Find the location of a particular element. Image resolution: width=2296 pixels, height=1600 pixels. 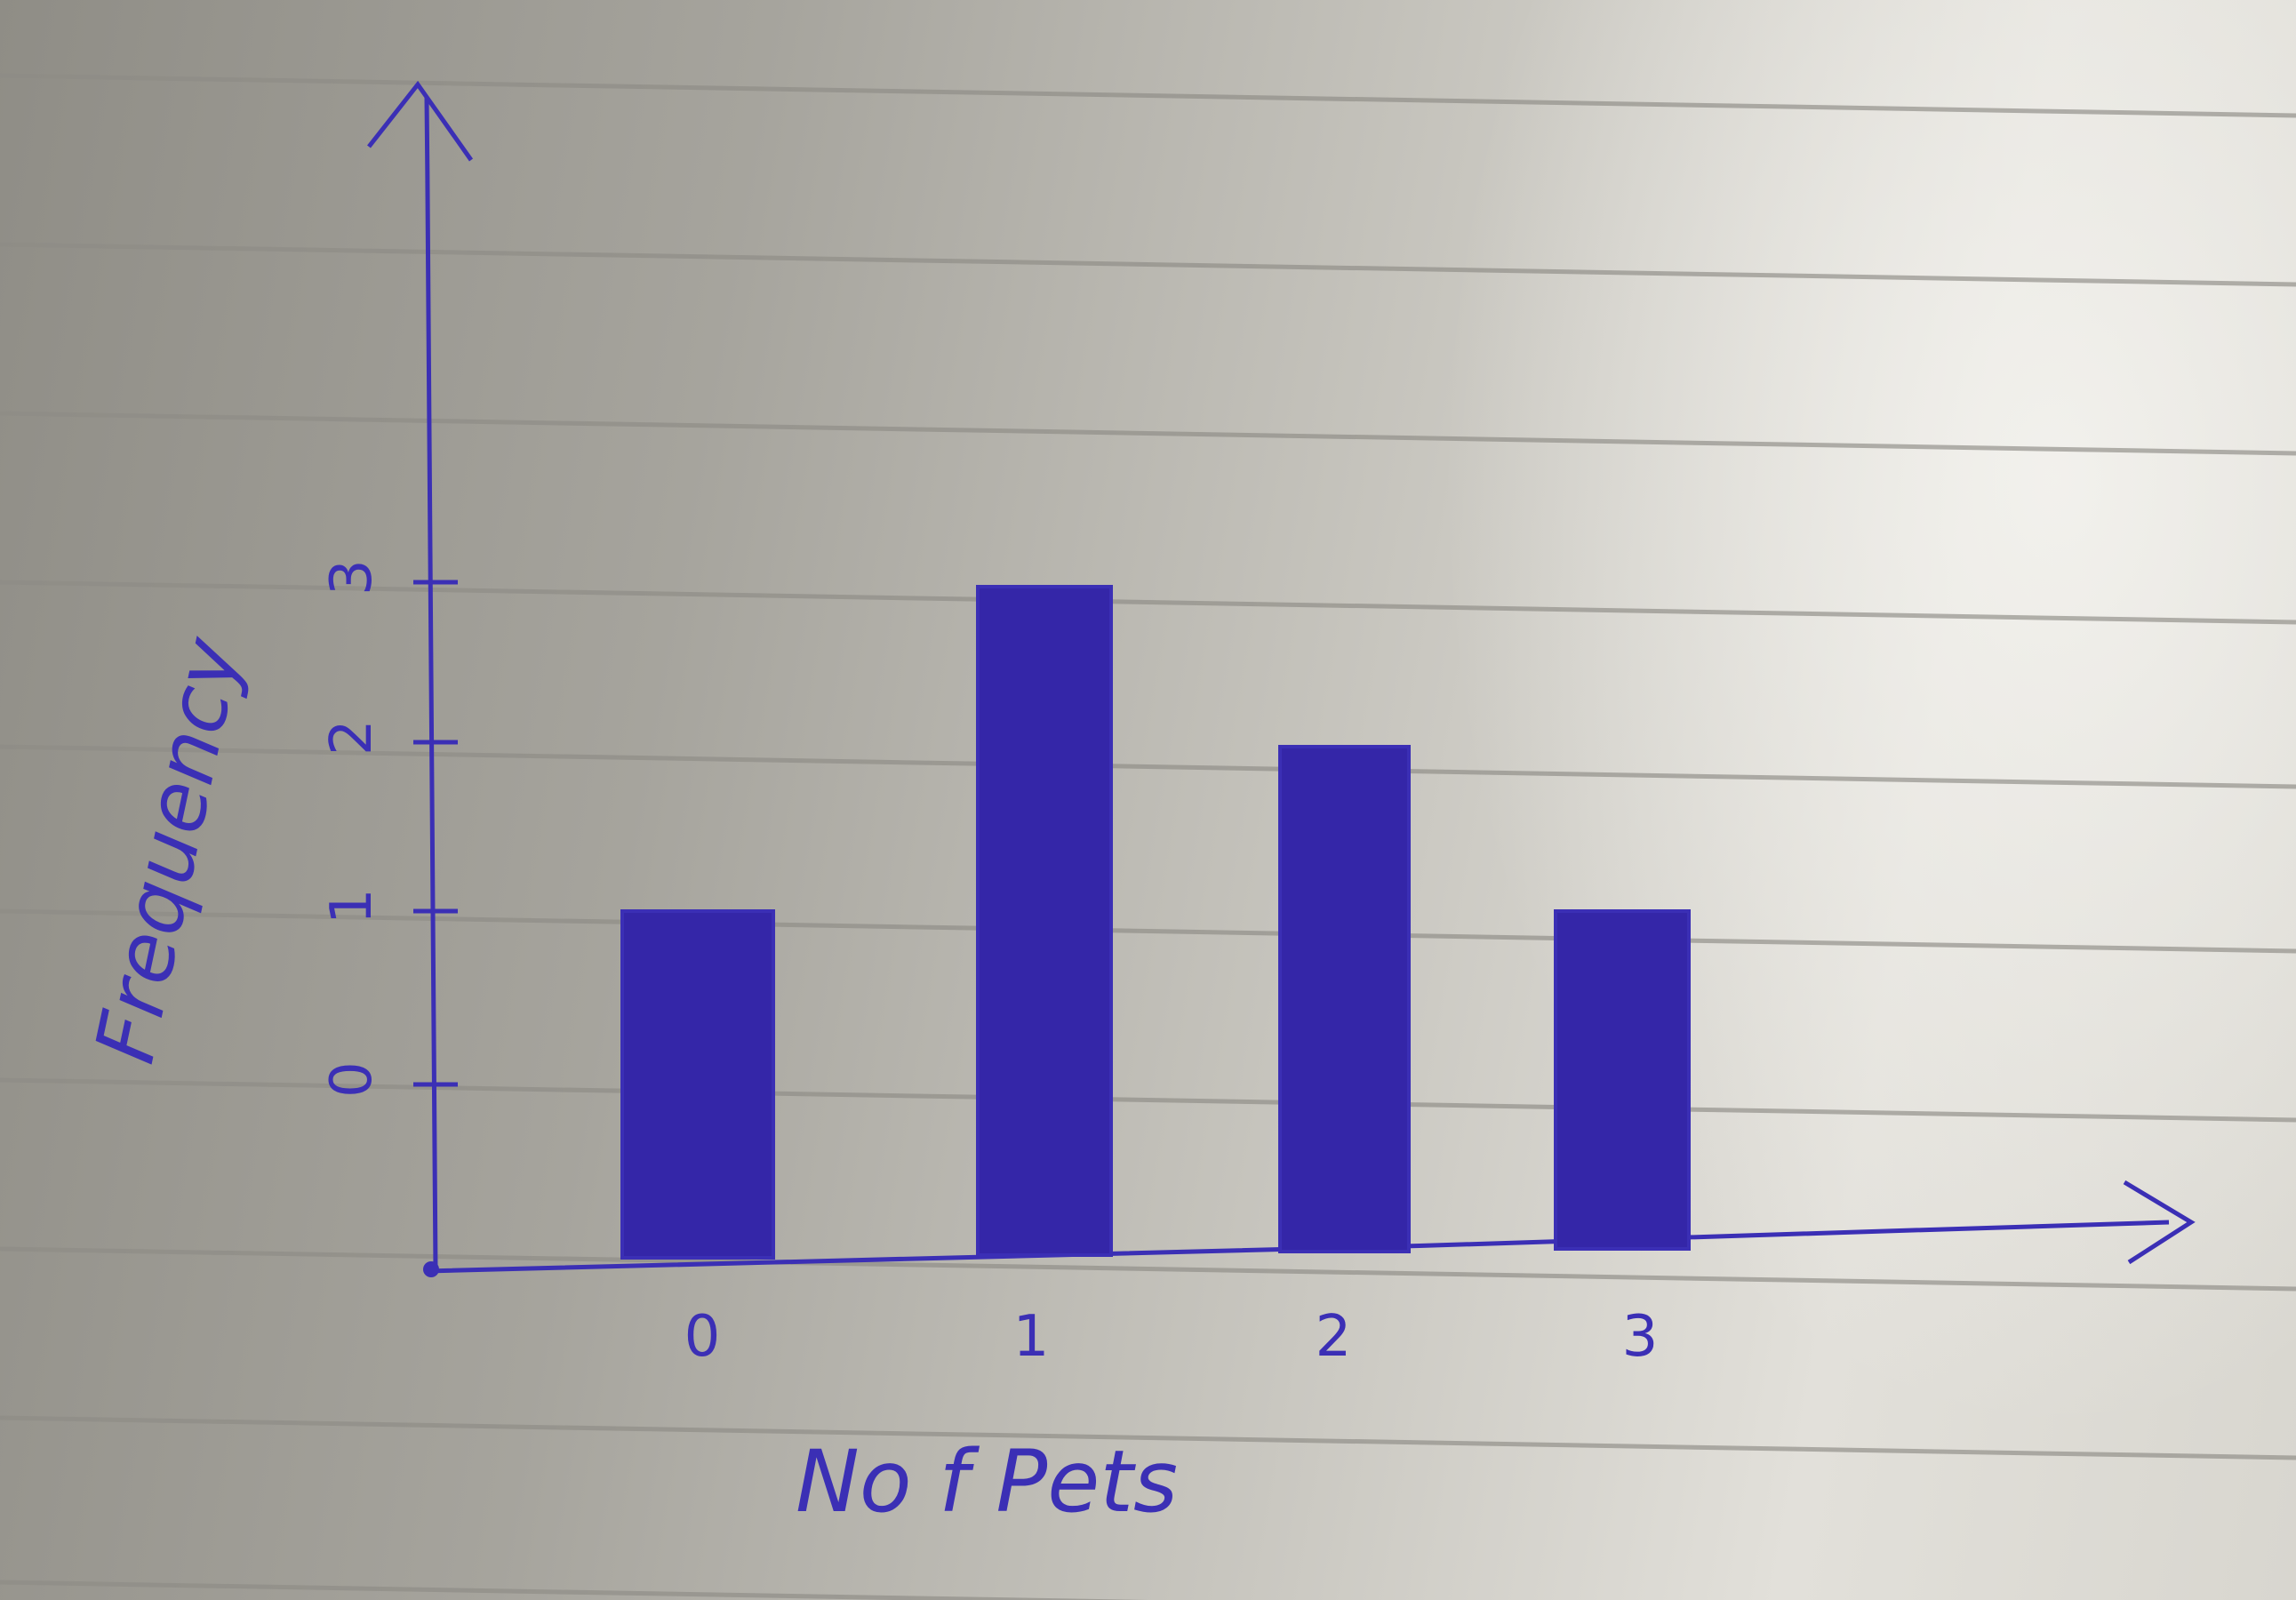

y-ticks: 0 1 2 3 is located at coordinates (388, 828).